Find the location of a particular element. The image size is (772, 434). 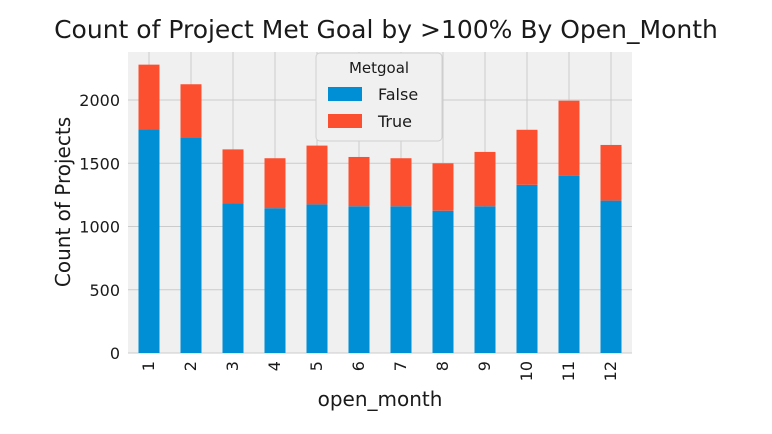

legend-label-false: False is located at coordinates (398, 94).